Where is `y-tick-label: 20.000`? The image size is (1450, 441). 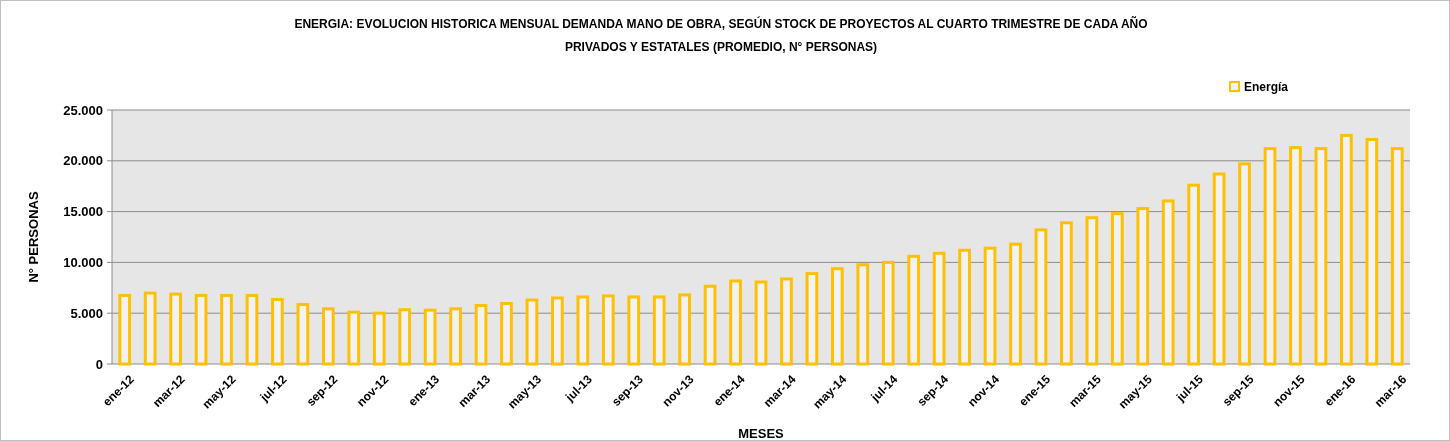 y-tick-label: 20.000 is located at coordinates (83, 161).